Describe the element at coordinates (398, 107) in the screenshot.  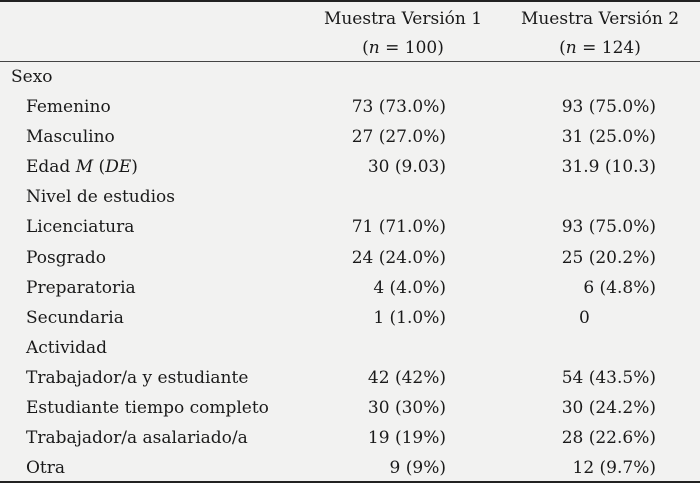
I see `cell-version-1: 73 (73.0%)` at that location.